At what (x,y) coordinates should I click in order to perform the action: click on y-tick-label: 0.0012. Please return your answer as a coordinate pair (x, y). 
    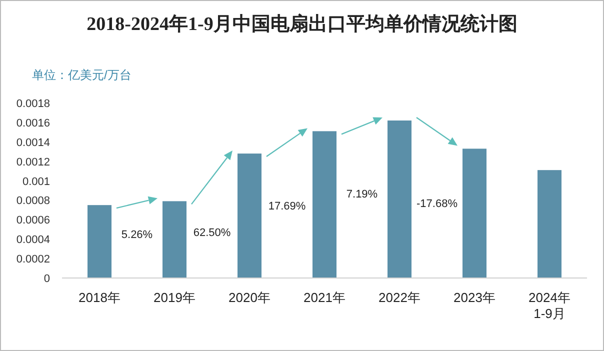
    Looking at the image, I should click on (33, 162).